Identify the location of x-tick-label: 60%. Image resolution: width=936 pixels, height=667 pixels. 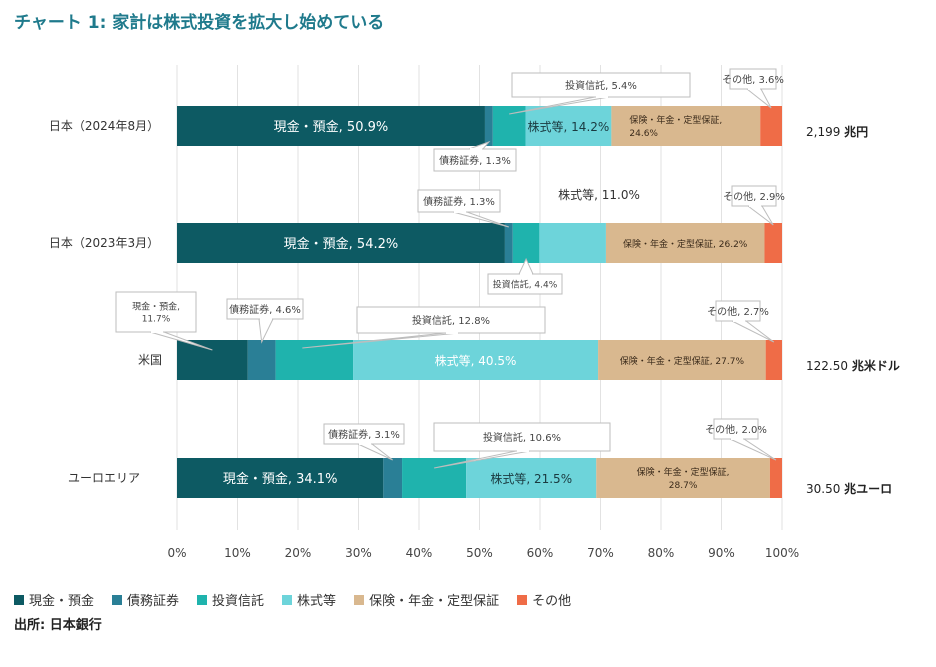
(540, 553).